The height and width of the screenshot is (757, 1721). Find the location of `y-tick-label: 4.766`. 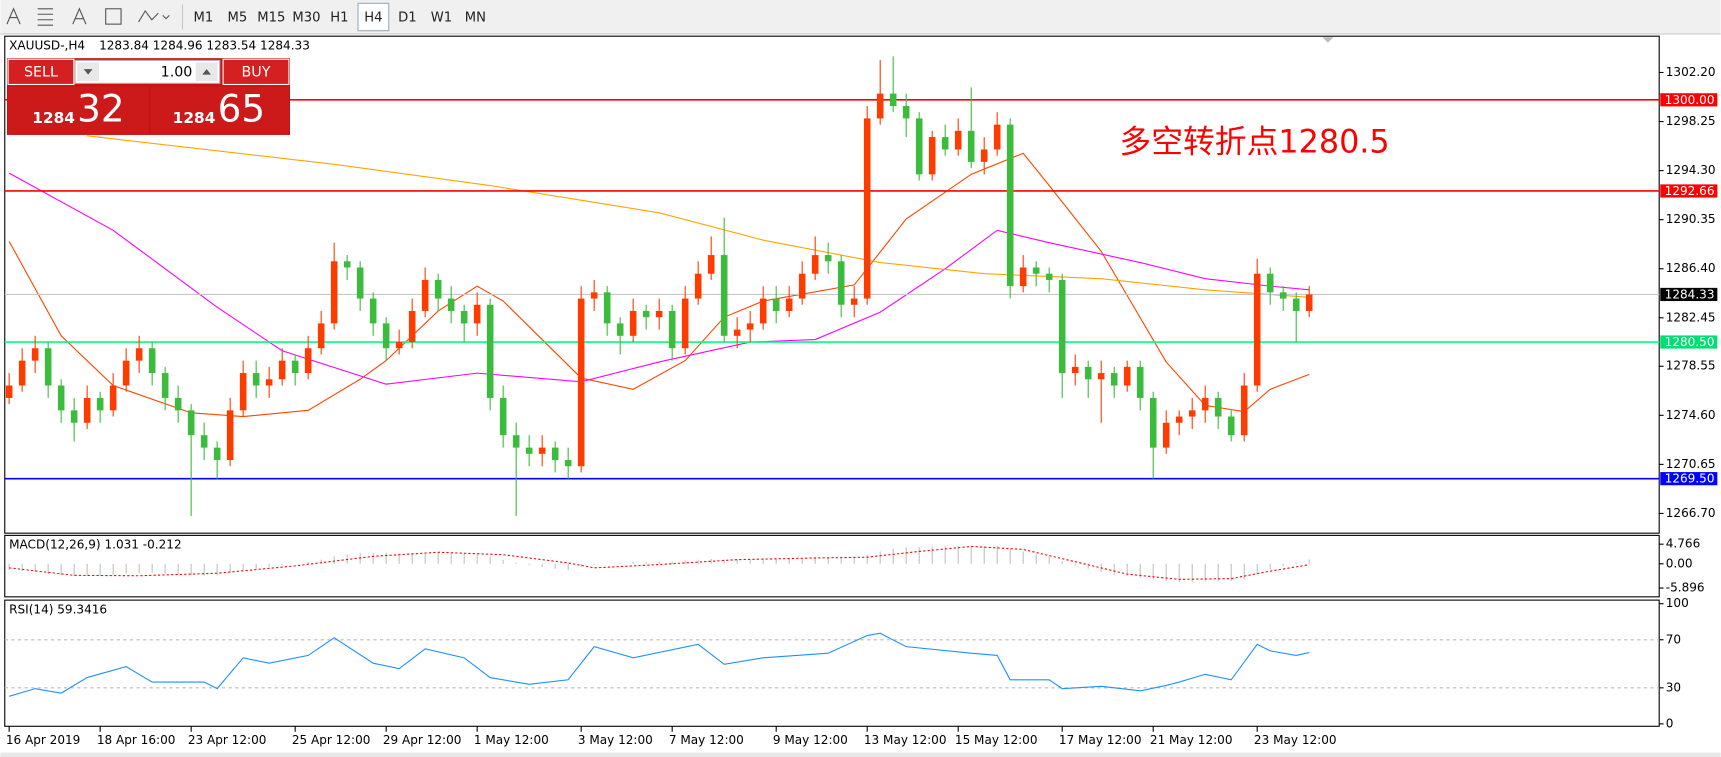

y-tick-label: 4.766 is located at coordinates (1683, 544).